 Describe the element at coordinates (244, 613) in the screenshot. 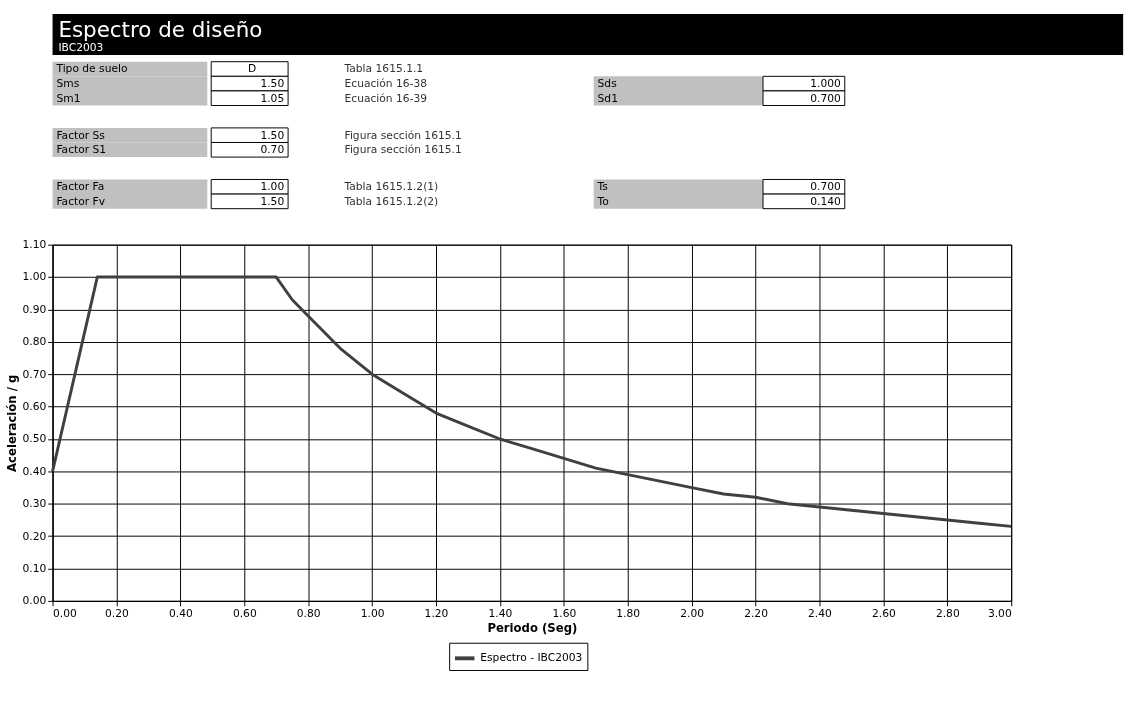

I see `x-tick-label: 0.60` at that location.